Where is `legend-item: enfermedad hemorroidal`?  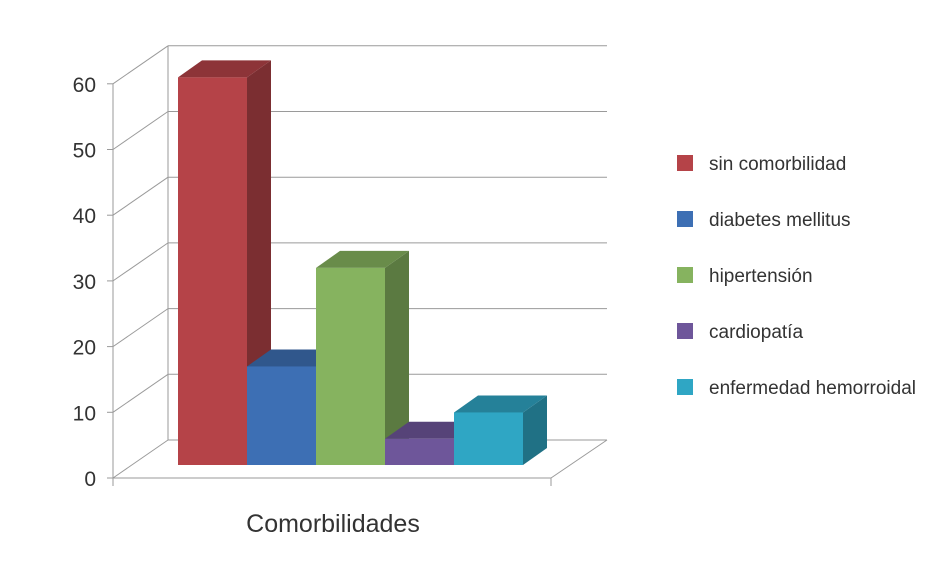 legend-item: enfermedad hemorroidal is located at coordinates (796, 388).